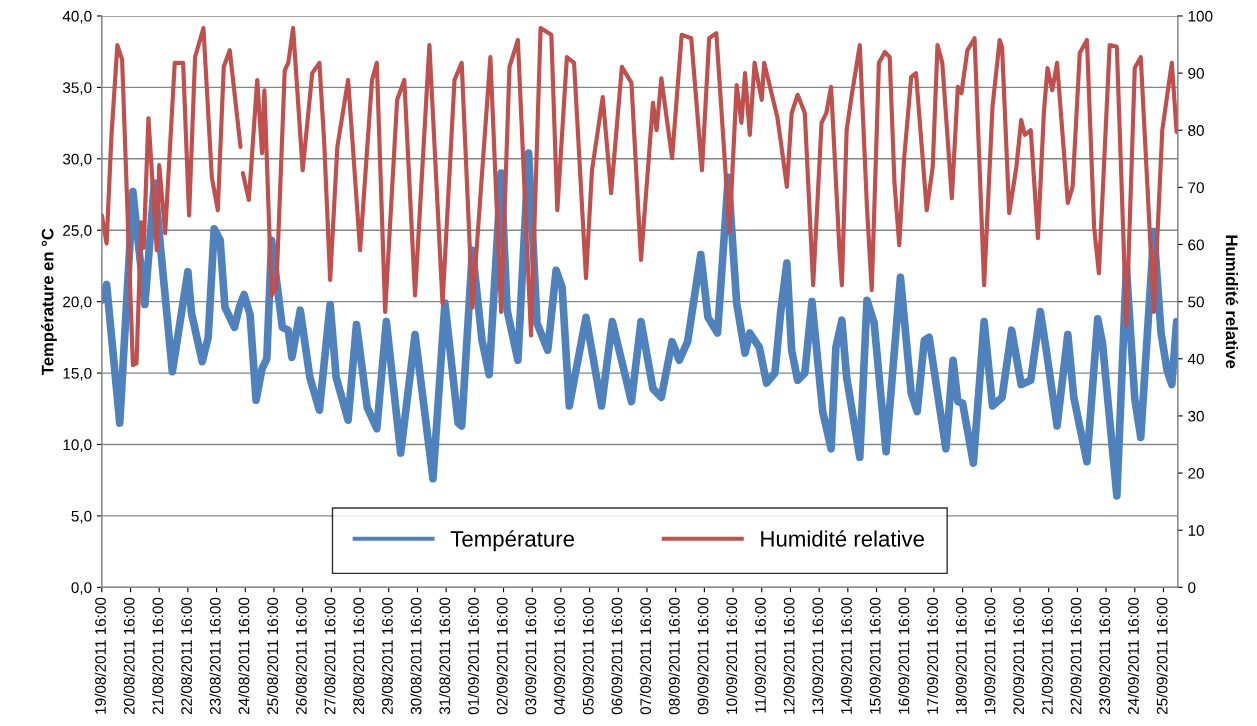 The width and height of the screenshot is (1257, 726). Describe the element at coordinates (1196, 130) in the screenshot. I see `y2-tick-label: 80` at that location.